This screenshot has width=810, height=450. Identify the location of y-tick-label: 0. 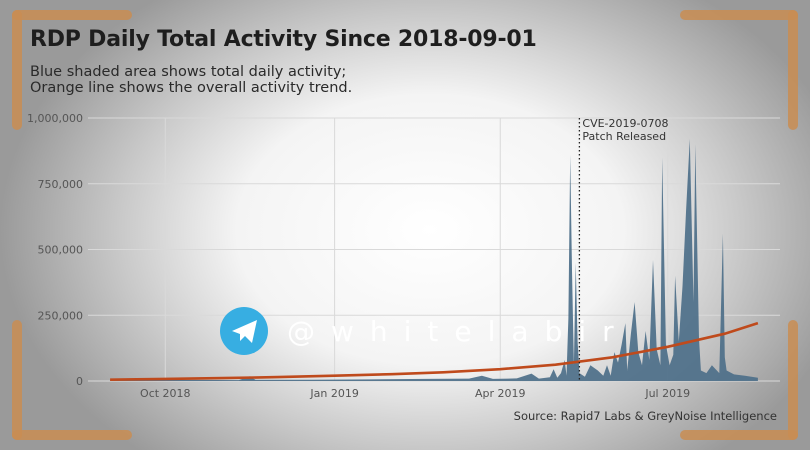
(79, 381).